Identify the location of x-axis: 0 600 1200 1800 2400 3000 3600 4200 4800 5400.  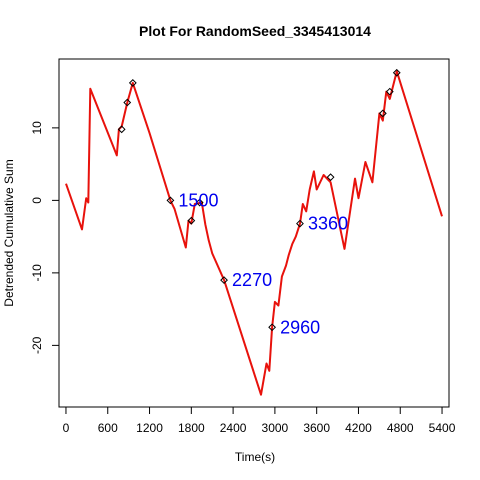
(259, 420).